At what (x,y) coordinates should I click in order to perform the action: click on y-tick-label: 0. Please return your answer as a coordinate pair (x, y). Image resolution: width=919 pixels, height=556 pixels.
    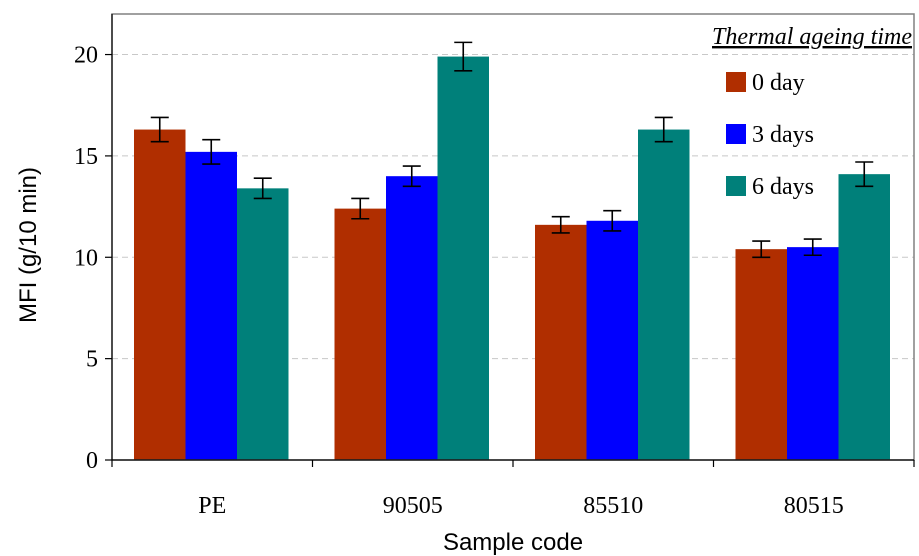
    Looking at the image, I should click on (92, 461).